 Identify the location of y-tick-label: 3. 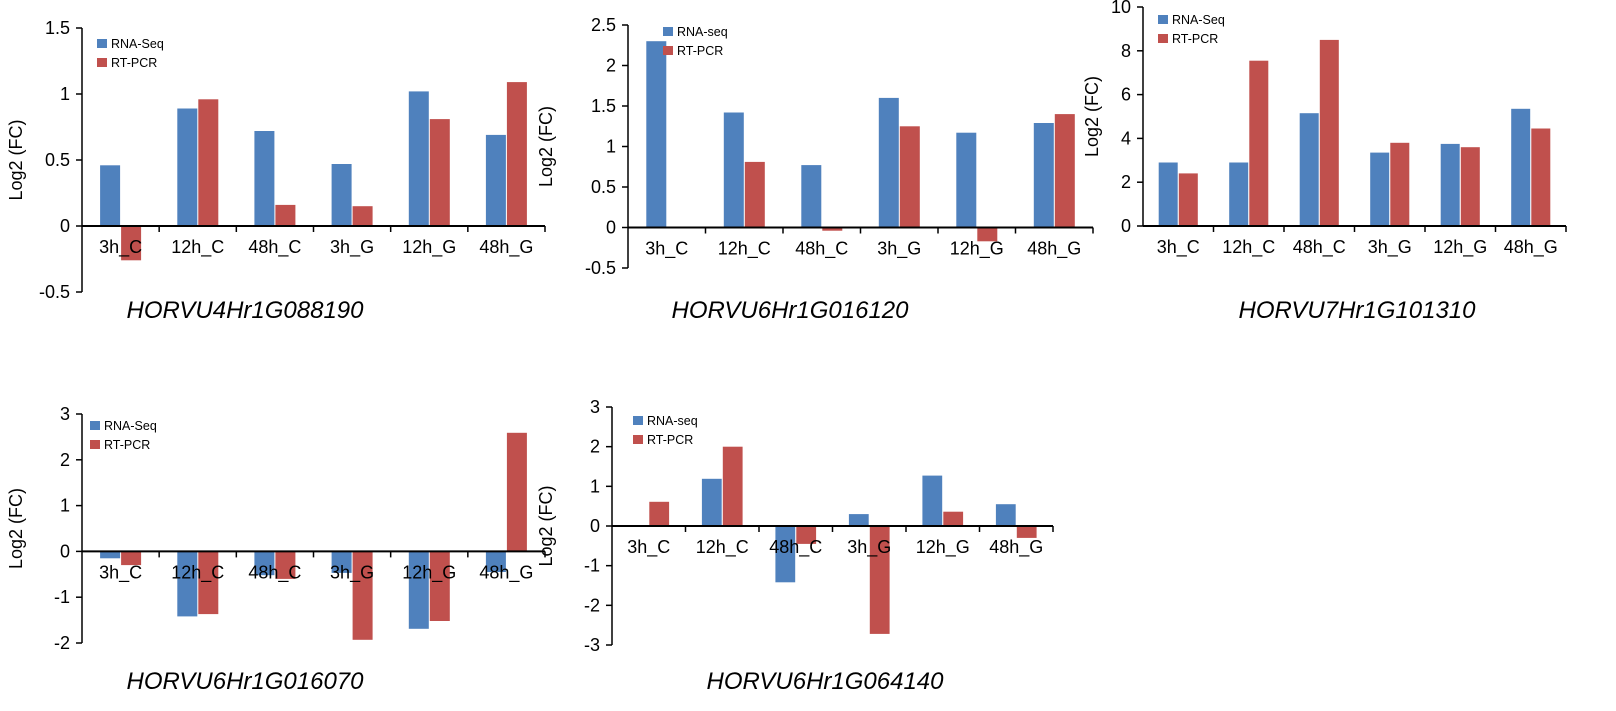
(65, 414).